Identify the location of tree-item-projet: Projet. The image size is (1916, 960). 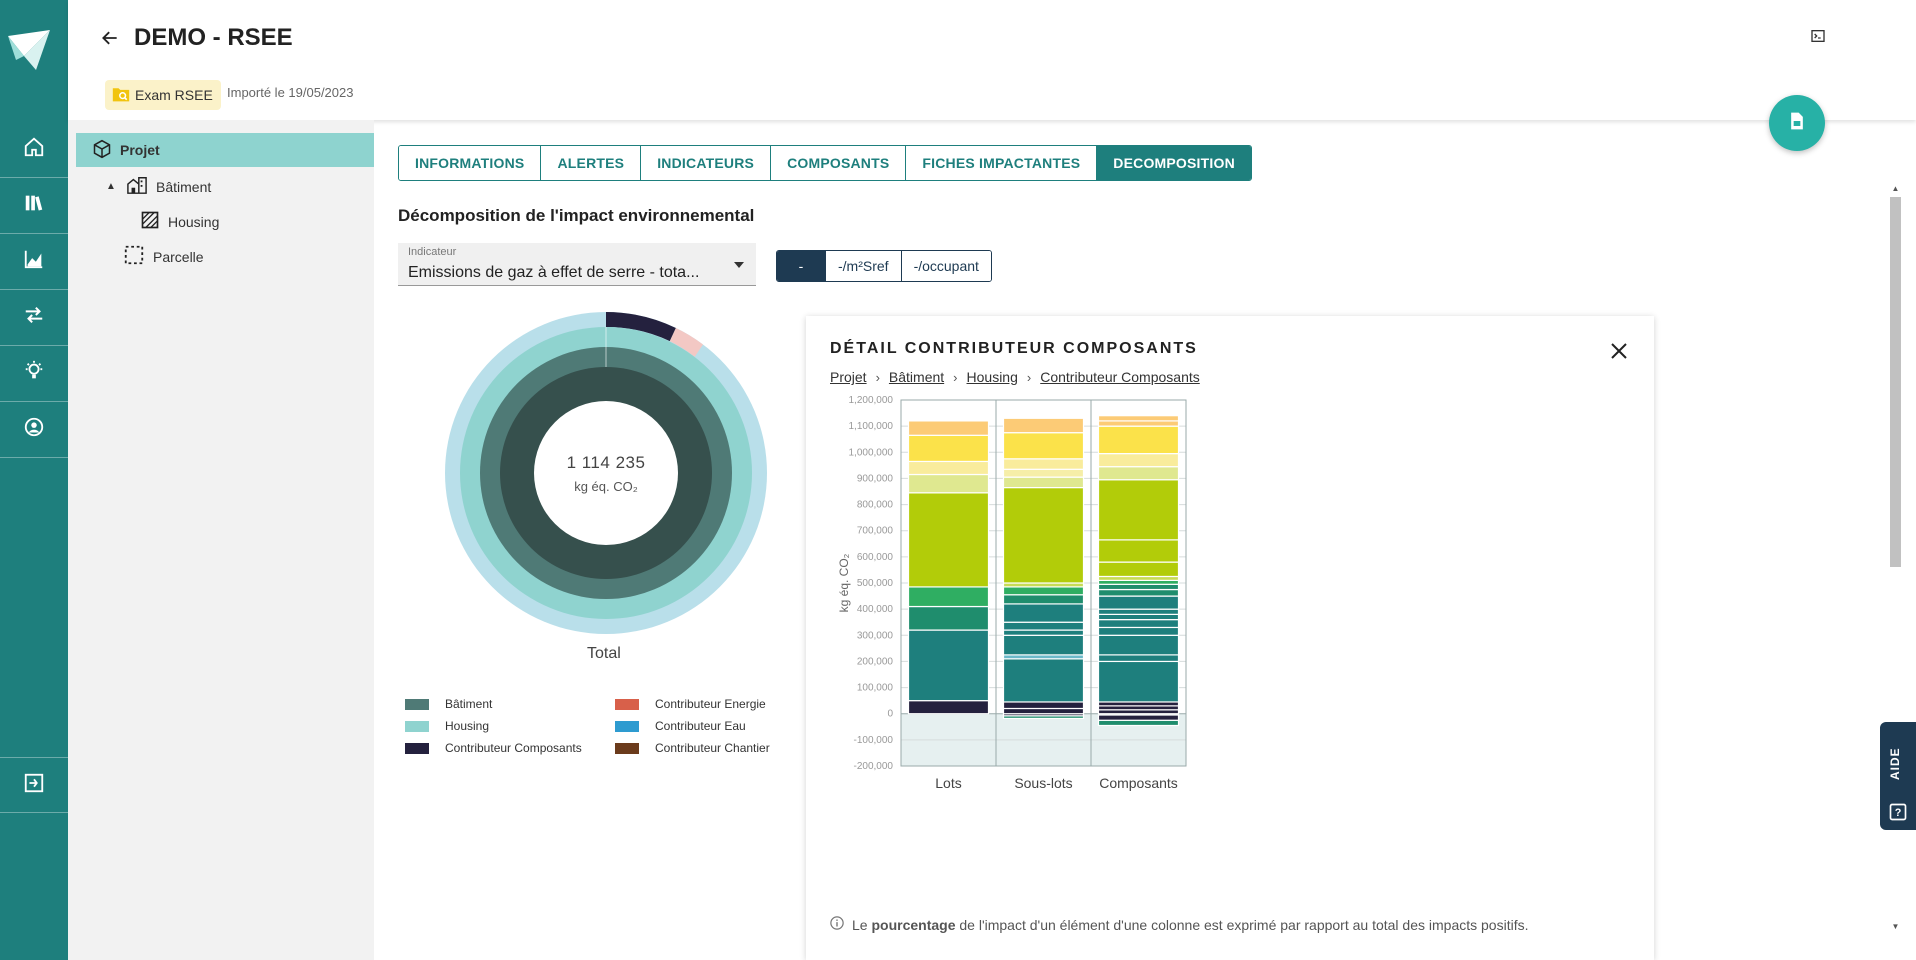
(225, 150).